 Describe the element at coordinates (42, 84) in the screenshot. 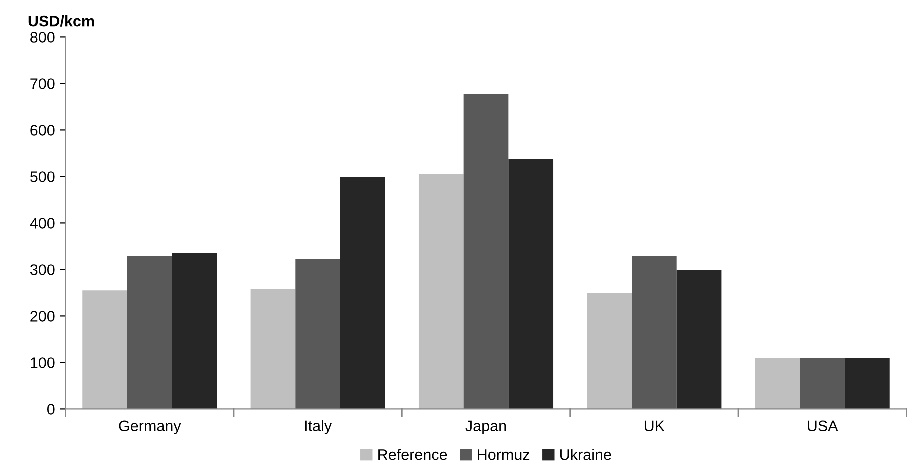

I see `y-tick-label: 700` at that location.